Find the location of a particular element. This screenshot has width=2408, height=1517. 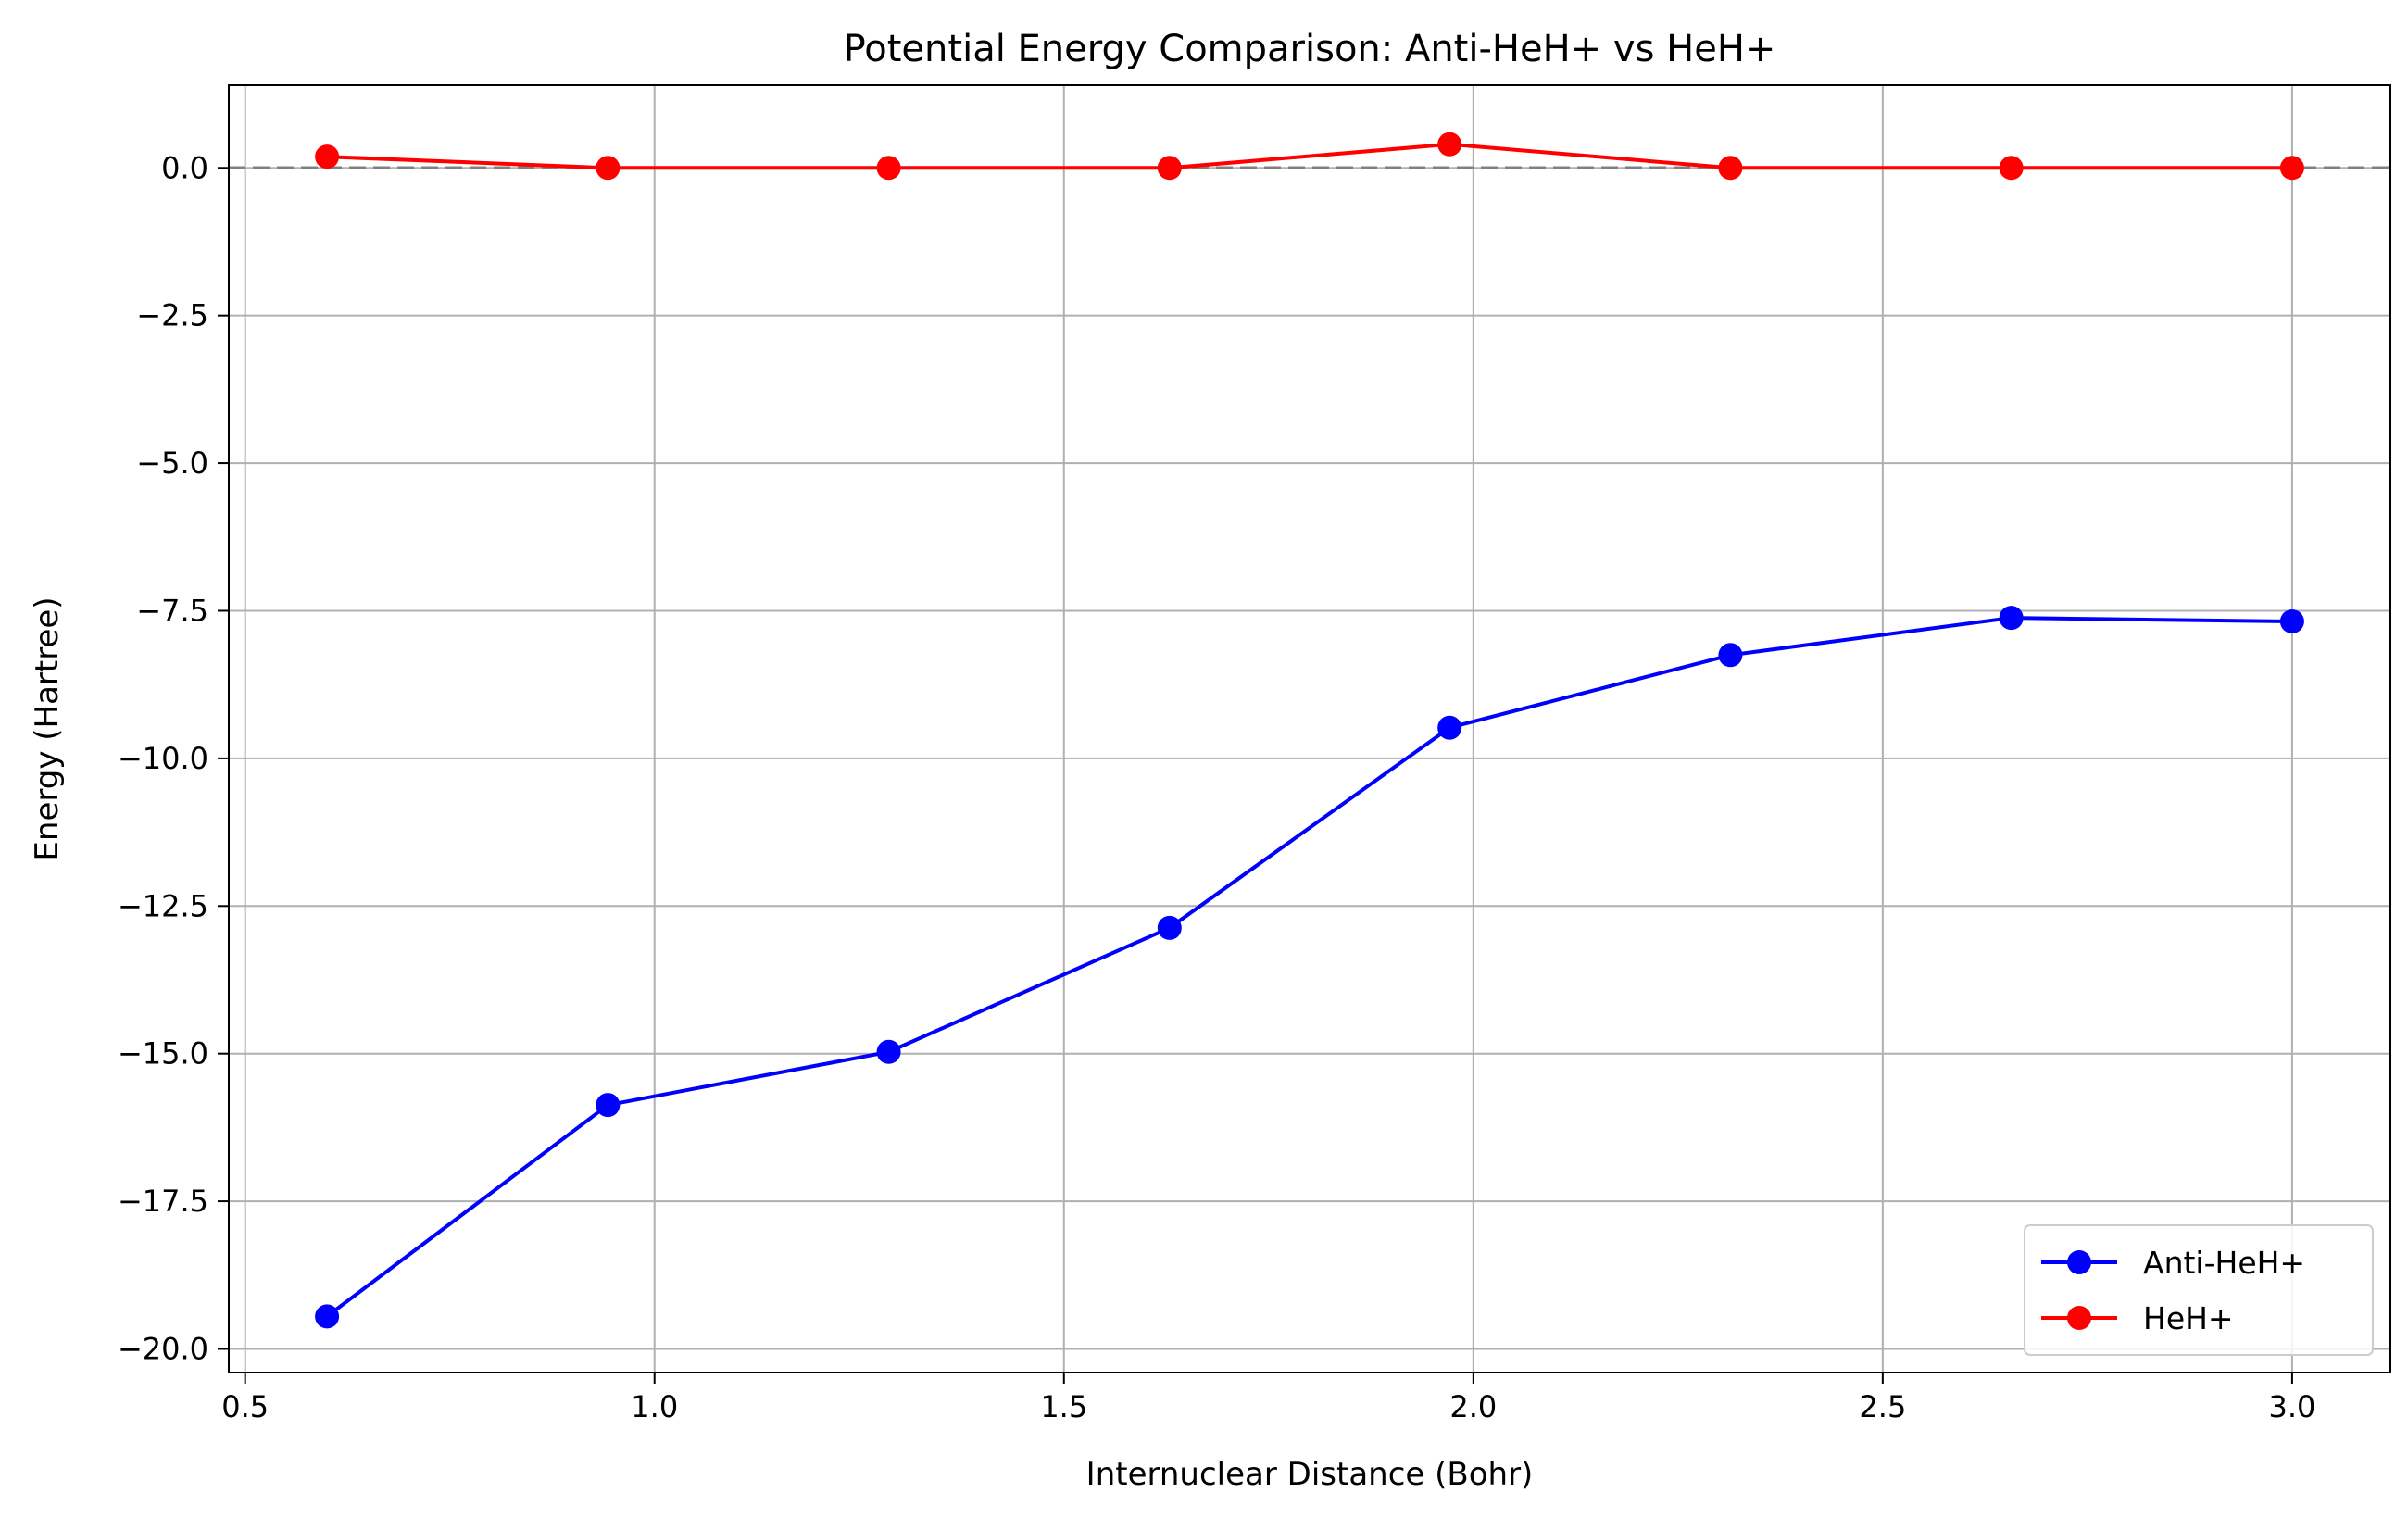

y-tick-label: −7.5 is located at coordinates (172, 610).